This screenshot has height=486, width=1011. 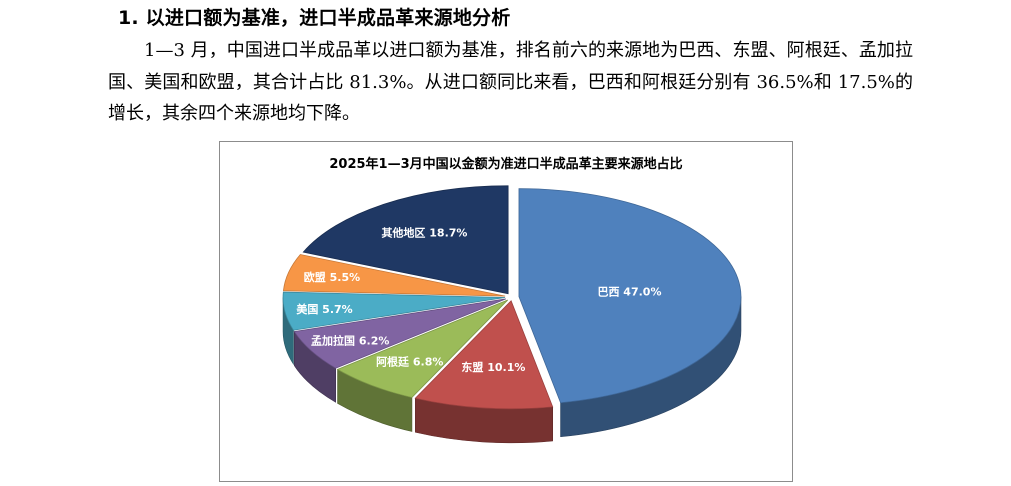 What do you see at coordinates (400, 333) in the screenshot?
I see `pie-slice-bangladesh` at bounding box center [400, 333].